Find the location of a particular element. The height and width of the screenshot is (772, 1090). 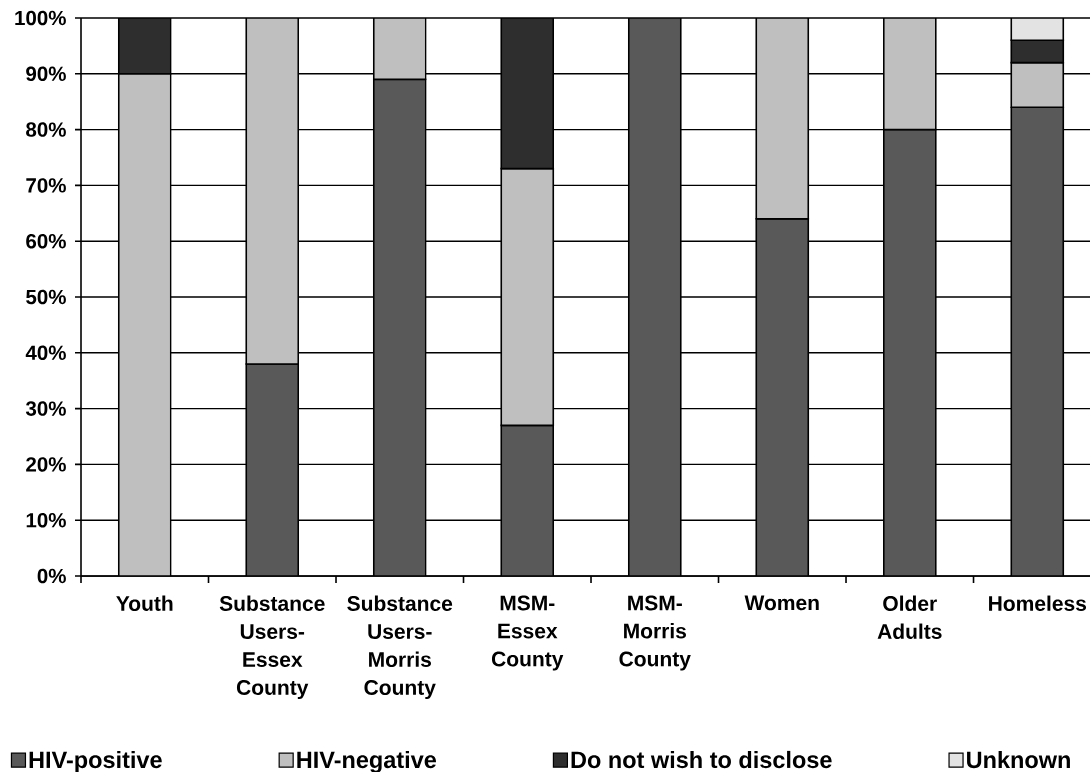

y-tick-label: 50% is located at coordinates (46, 297).